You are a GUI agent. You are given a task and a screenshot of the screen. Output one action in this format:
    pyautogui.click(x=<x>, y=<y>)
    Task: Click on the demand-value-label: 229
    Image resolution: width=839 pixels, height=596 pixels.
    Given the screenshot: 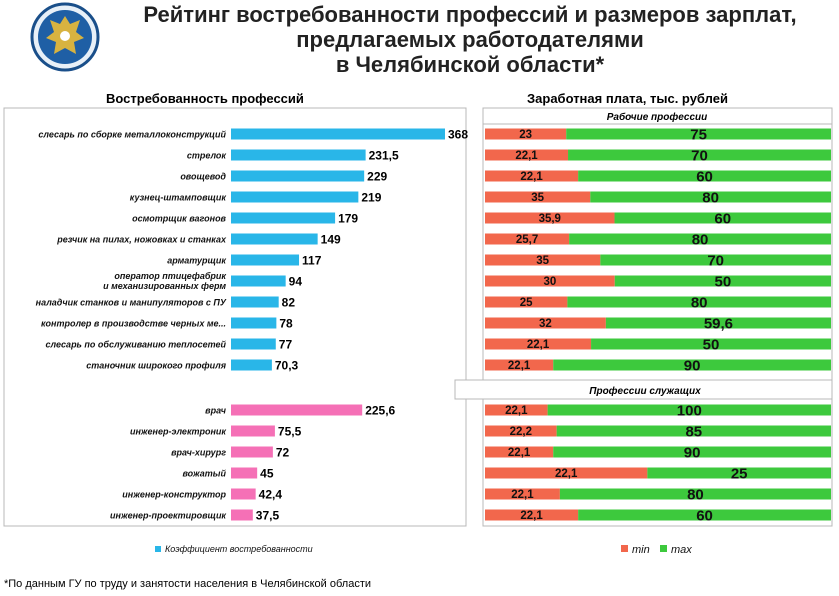 What is the action you would take?
    pyautogui.click(x=377, y=177)
    